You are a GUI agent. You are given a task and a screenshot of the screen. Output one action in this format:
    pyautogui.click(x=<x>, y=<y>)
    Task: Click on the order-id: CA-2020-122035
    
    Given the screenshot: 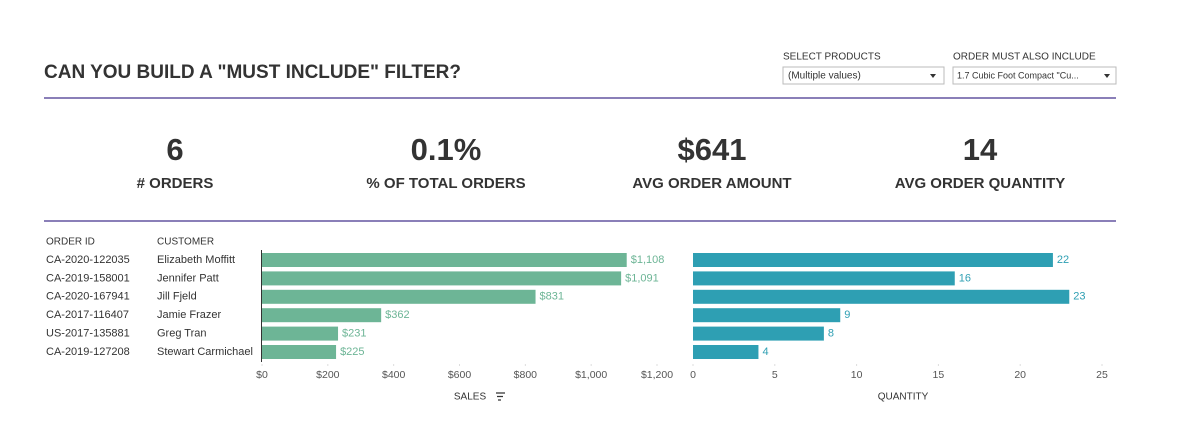 What is the action you would take?
    pyautogui.click(x=88, y=260)
    